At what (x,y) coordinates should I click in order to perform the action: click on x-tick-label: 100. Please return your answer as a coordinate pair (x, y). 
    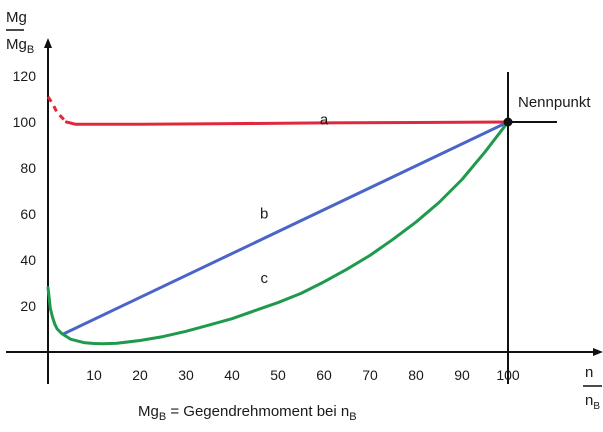
    Looking at the image, I should click on (508, 375).